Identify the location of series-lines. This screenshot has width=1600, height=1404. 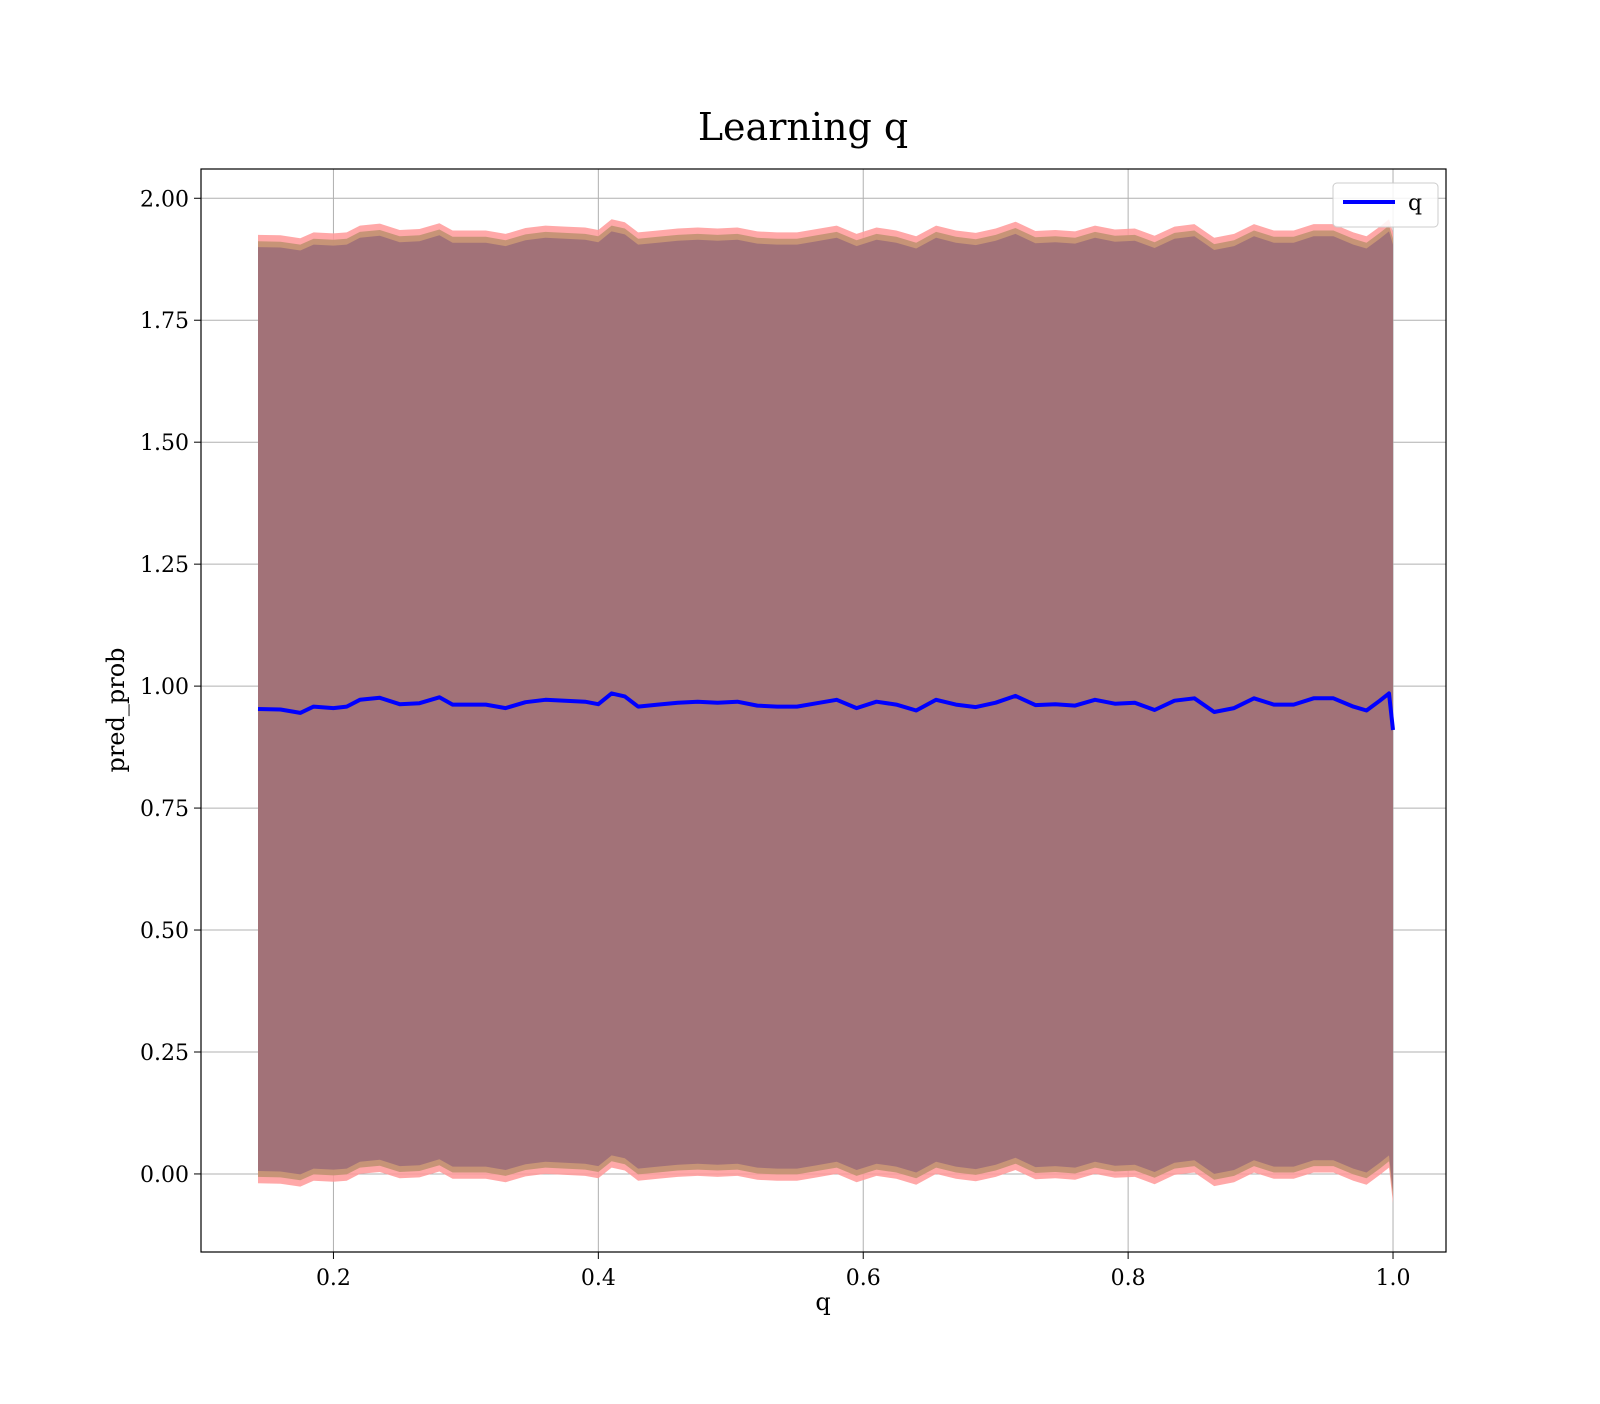
(826, 711).